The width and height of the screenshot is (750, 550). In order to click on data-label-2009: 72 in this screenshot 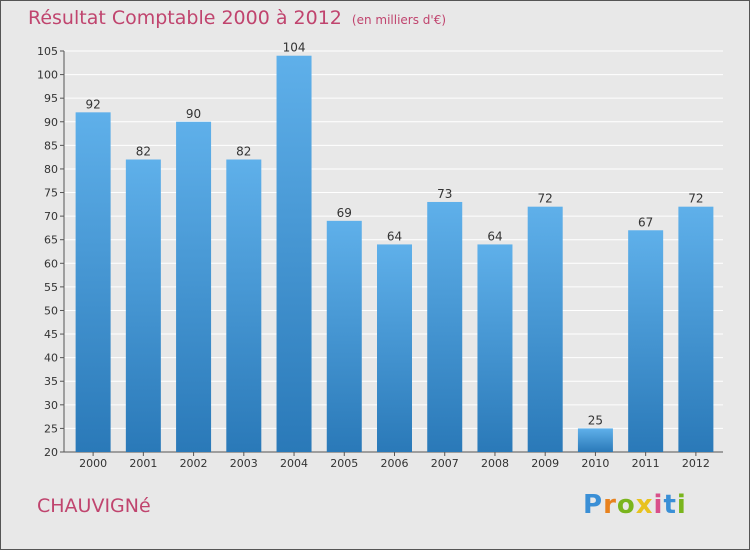, I will do `click(545, 199)`.